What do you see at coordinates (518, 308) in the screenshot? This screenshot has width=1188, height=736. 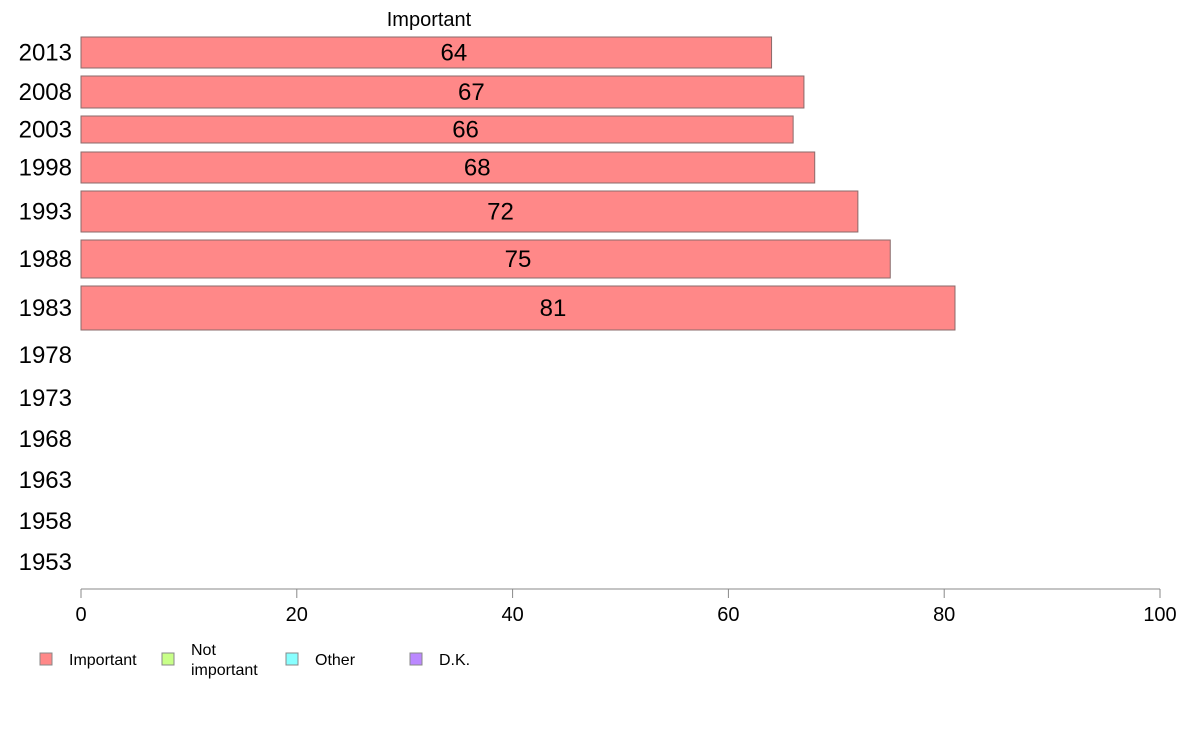 I see `bar-important-1983` at bounding box center [518, 308].